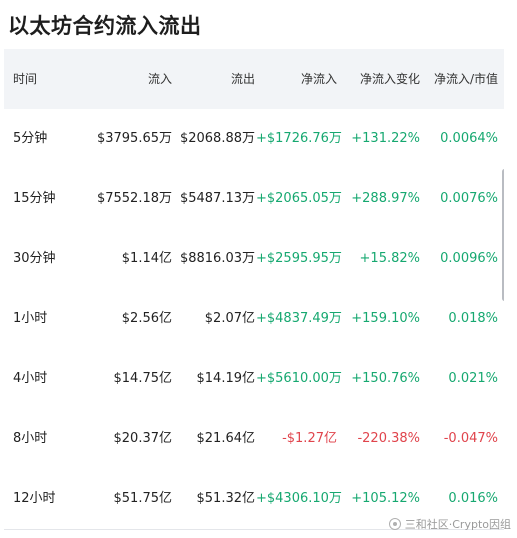 This screenshot has width=517, height=538. I want to click on row-time: 12小时, so click(34, 498).